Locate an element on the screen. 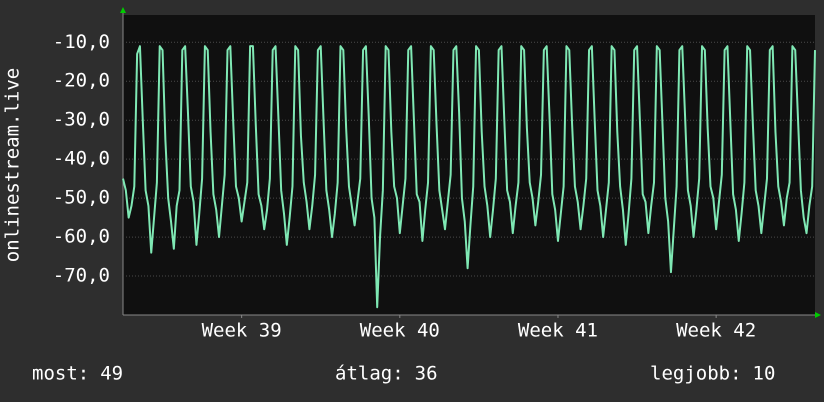  y-tick-label: -60,0 is located at coordinates (81, 237).